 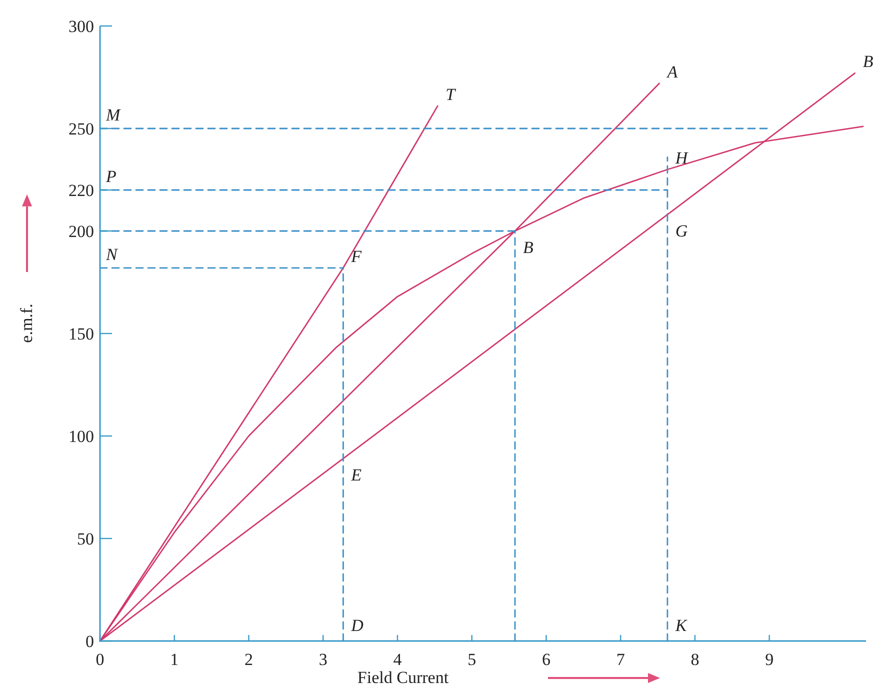 I want to click on annotation: P, so click(x=110, y=176).